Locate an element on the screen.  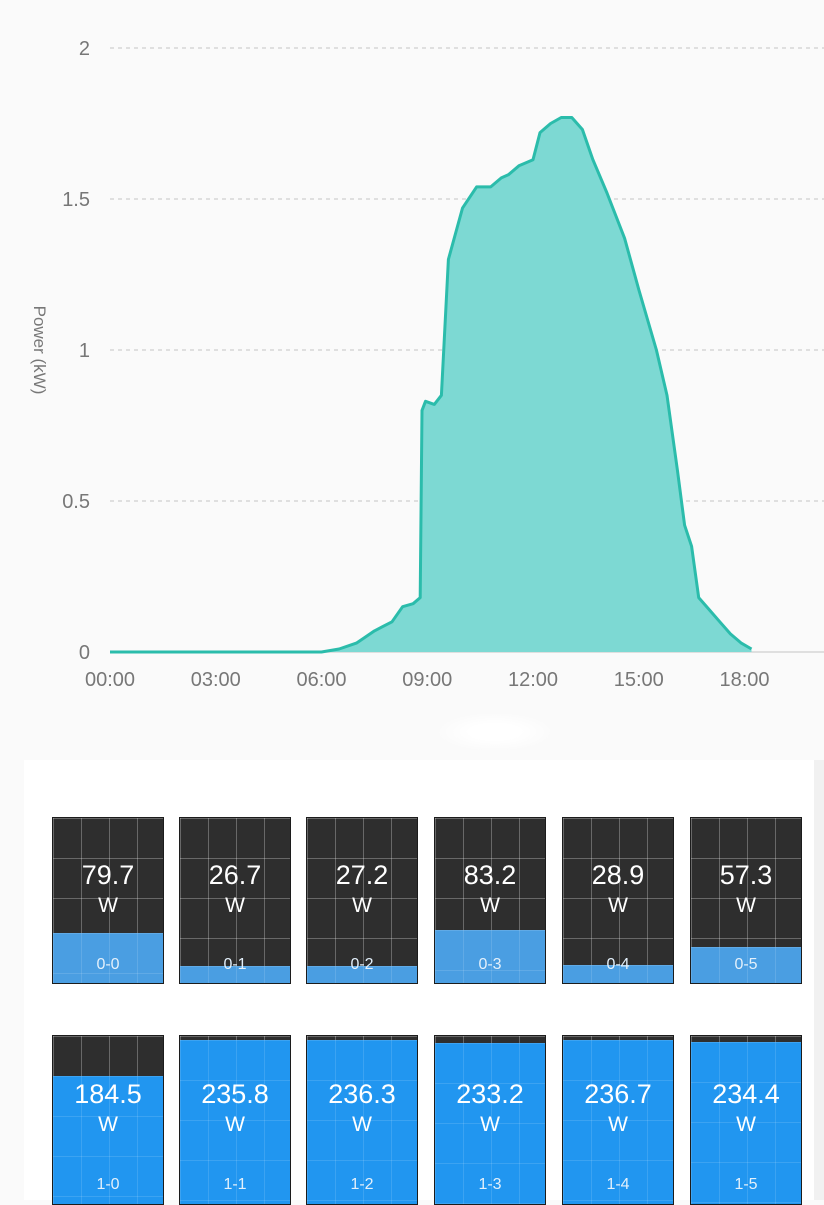
panel-id-label: 0-2 is located at coordinates (362, 964).